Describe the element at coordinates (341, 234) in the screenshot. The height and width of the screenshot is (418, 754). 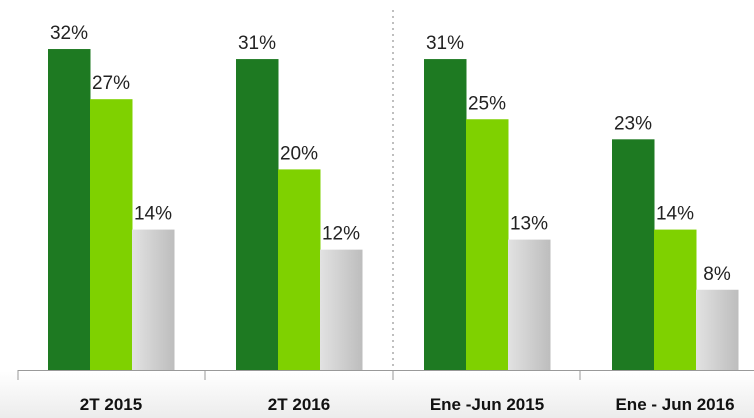
I see `value-label: 12%` at that location.